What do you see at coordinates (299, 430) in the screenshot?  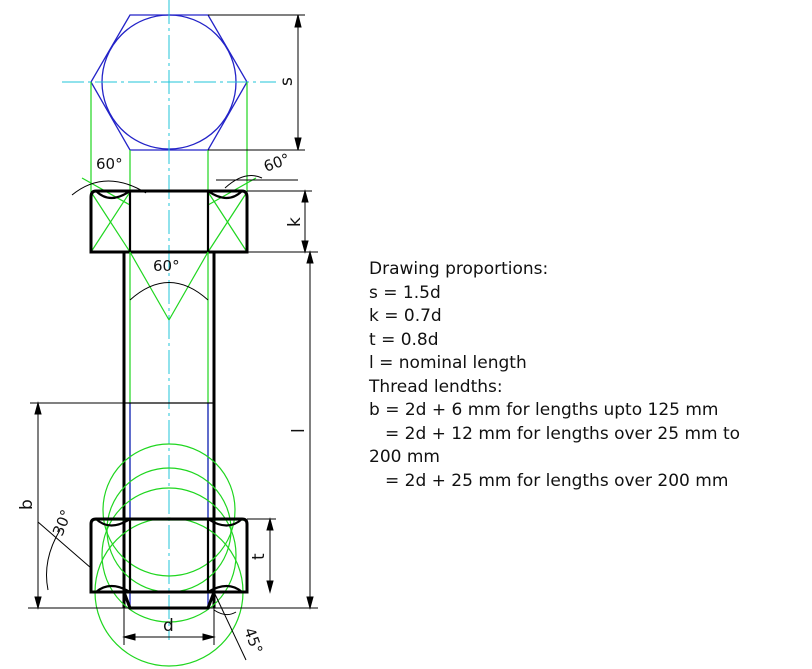 I see `dim-l-label: l` at bounding box center [299, 430].